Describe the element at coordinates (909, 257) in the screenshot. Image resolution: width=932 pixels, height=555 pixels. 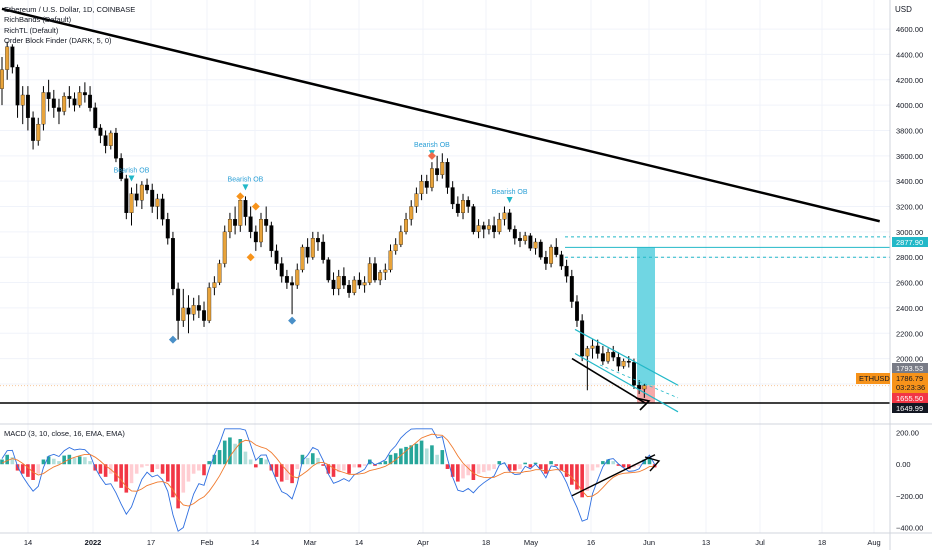
I see `price-tick-label: 2800.00` at that location.